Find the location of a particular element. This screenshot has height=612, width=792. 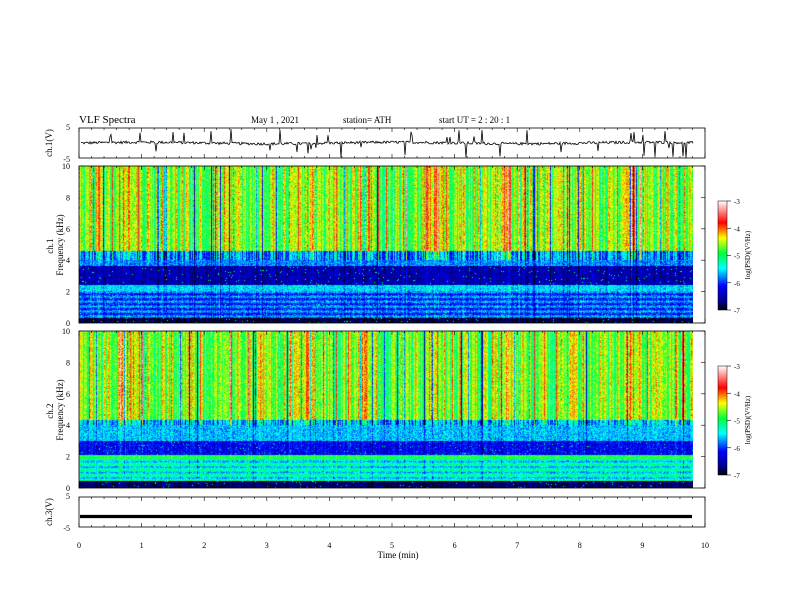

ch2-colorbar-label: log(PSD)(V²/Hz) is located at coordinates (748, 419).